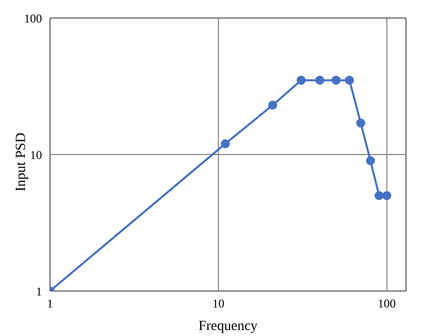 The width and height of the screenshot is (436, 336). What do you see at coordinates (50, 303) in the screenshot?
I see `x-tick-label: 1` at bounding box center [50, 303].